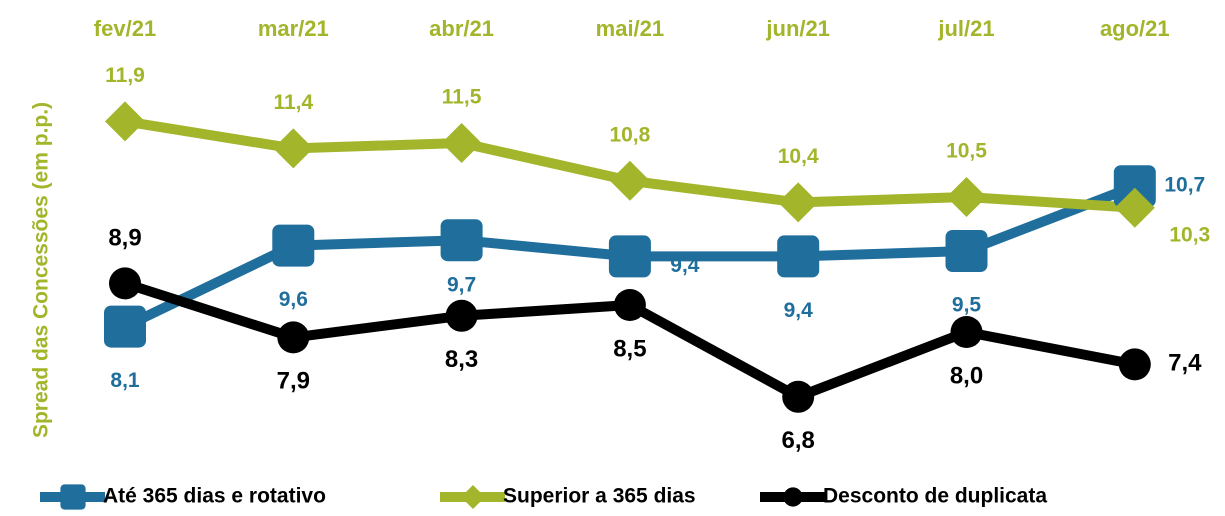 This screenshot has width=1225, height=516. I want to click on x-tick-label: mai/21, so click(630, 28).